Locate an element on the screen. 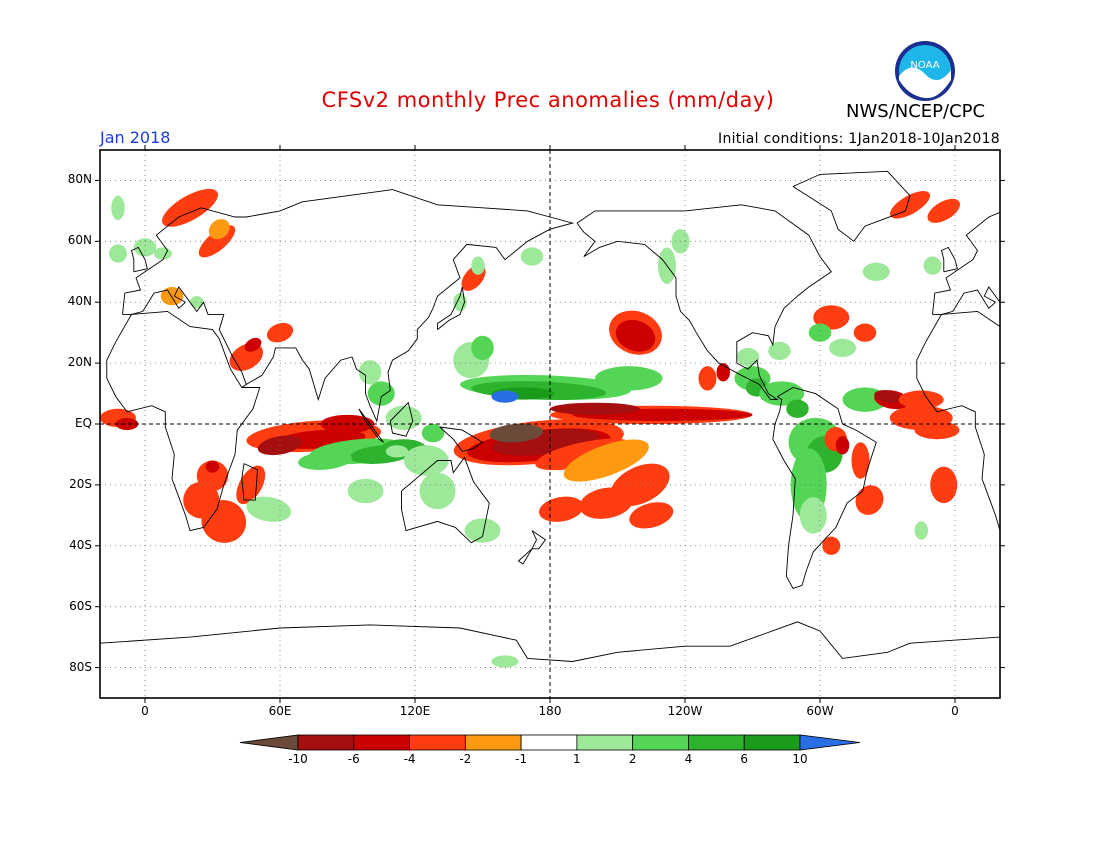 This screenshot has width=1100, height=850. colorbar-label: -1 is located at coordinates (521, 759).